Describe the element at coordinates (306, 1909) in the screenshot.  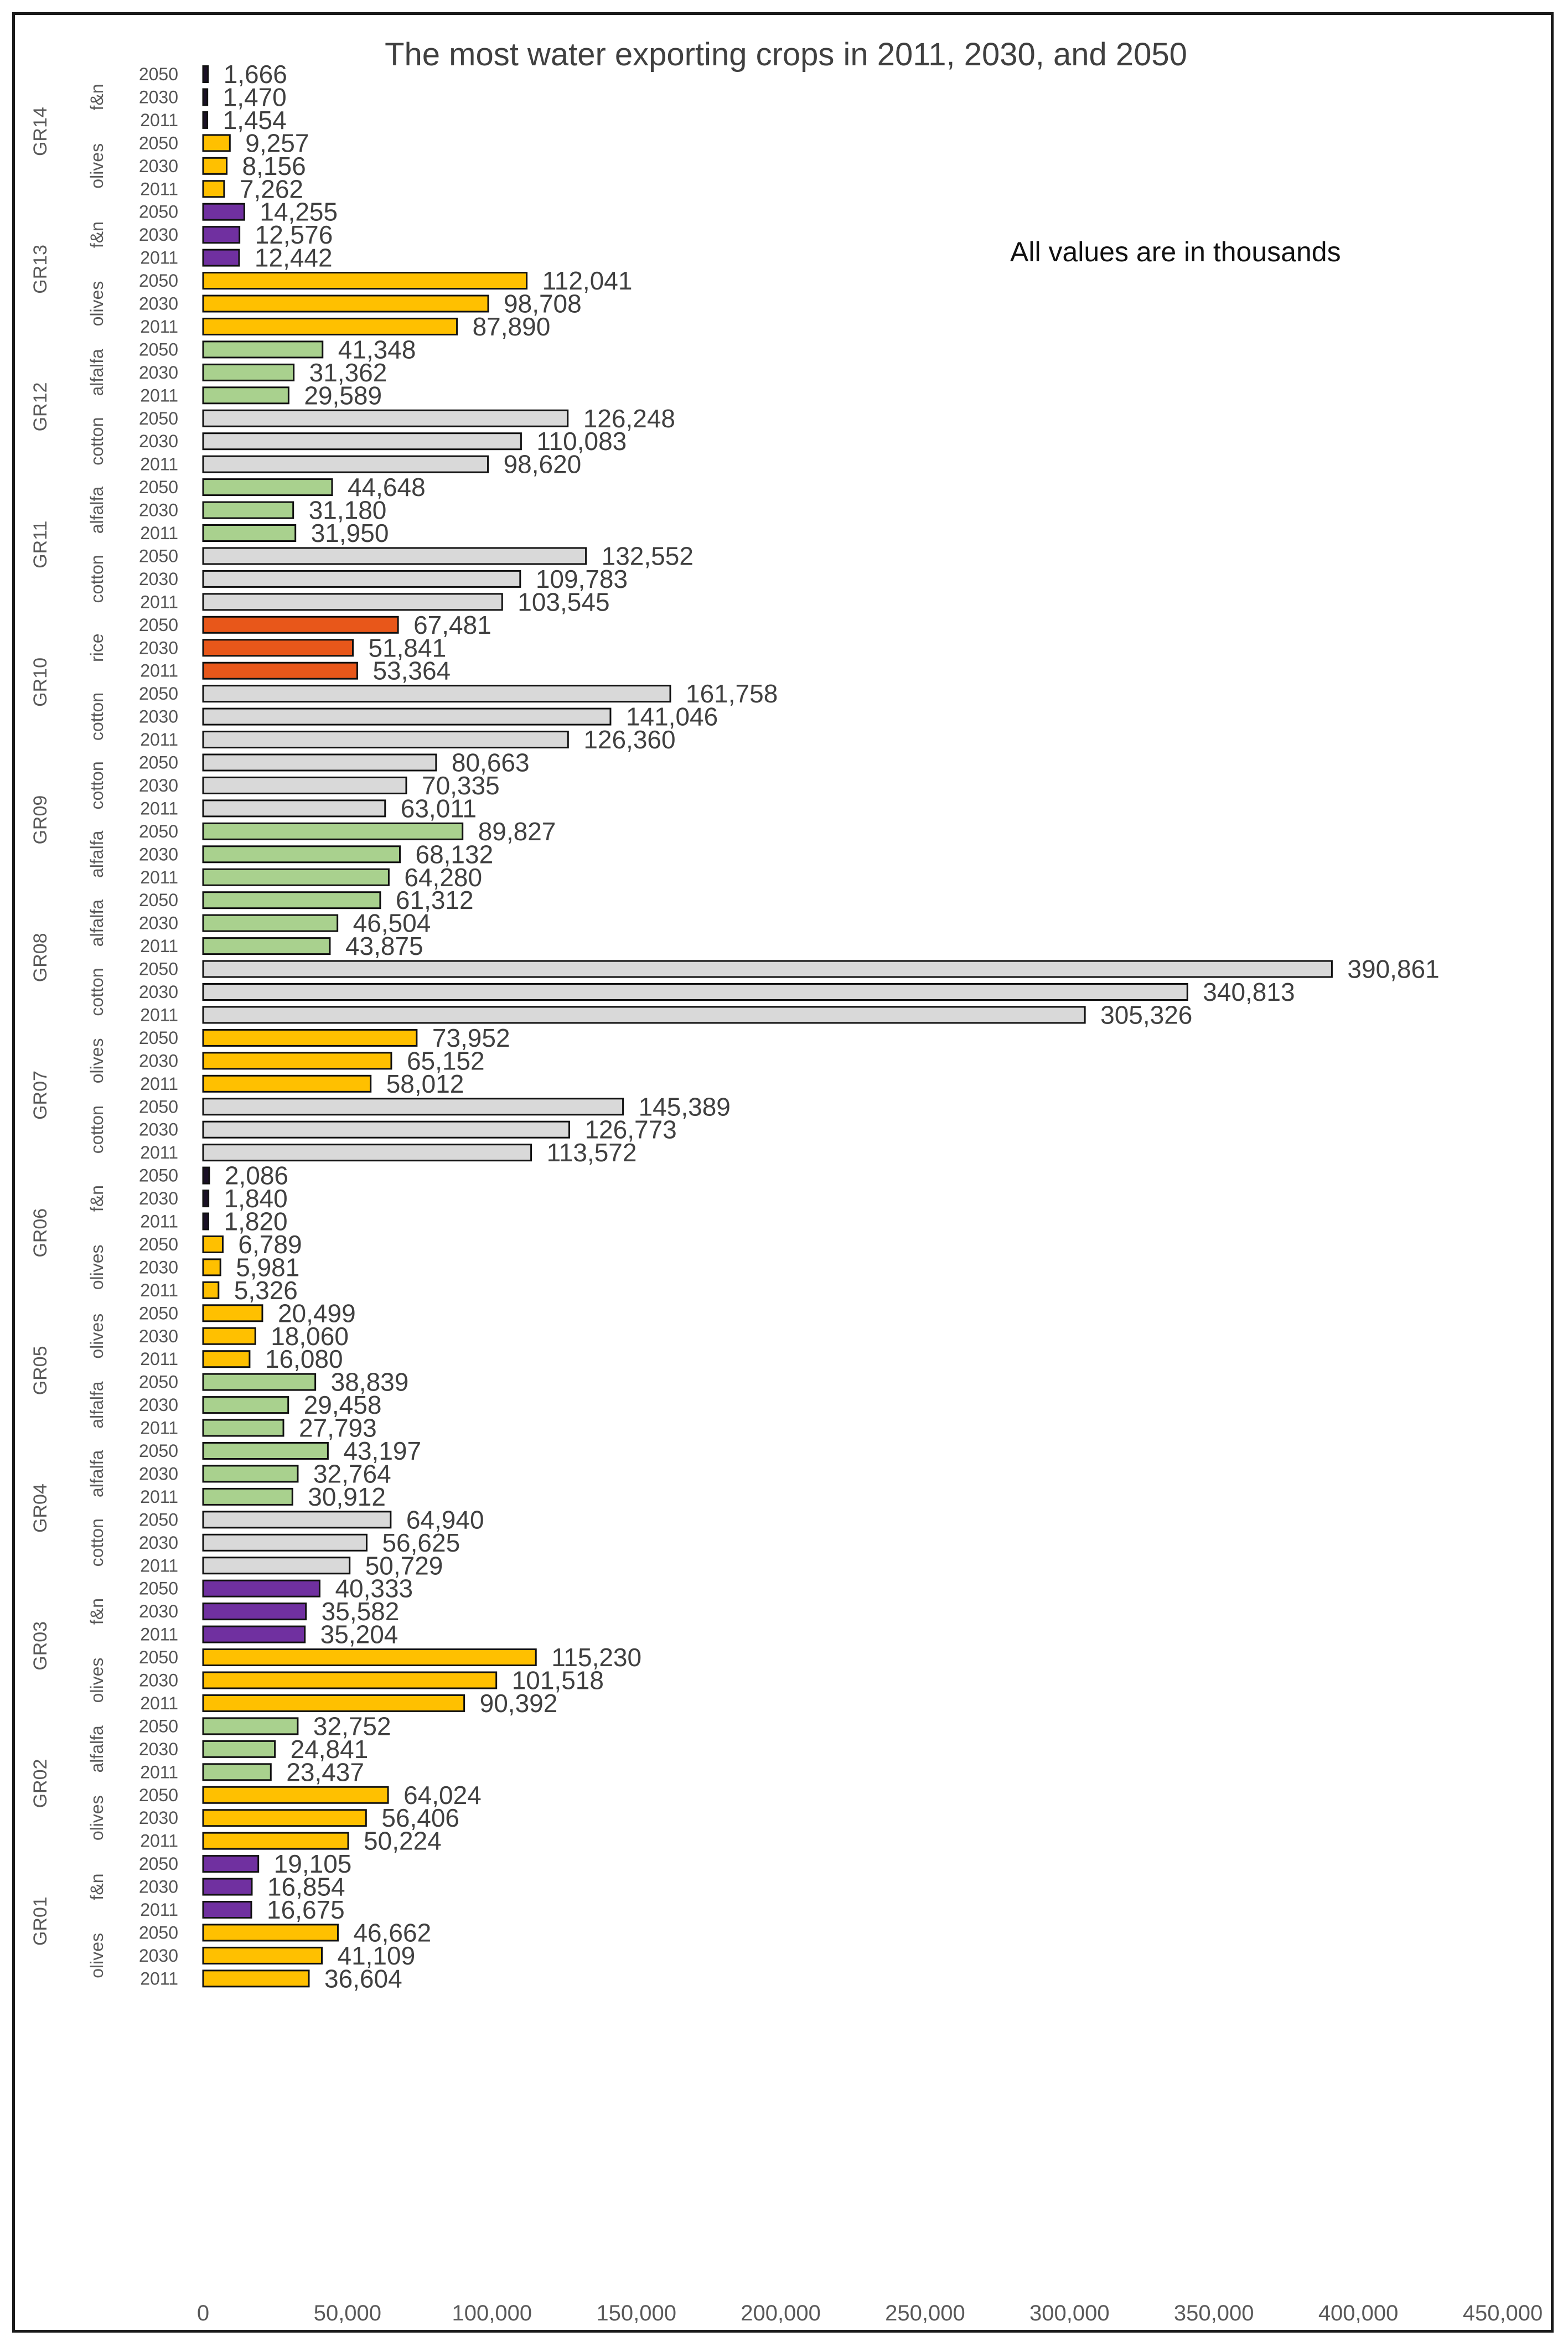
I see `data-label: 16,675` at that location.